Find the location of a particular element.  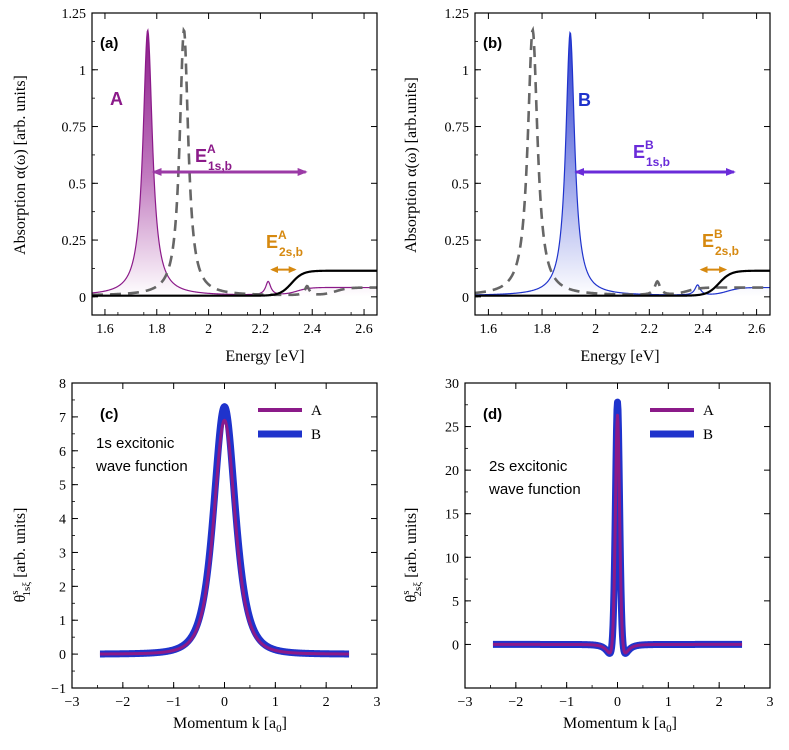

panel-b-e1s-base: E is located at coordinates (639, 152).